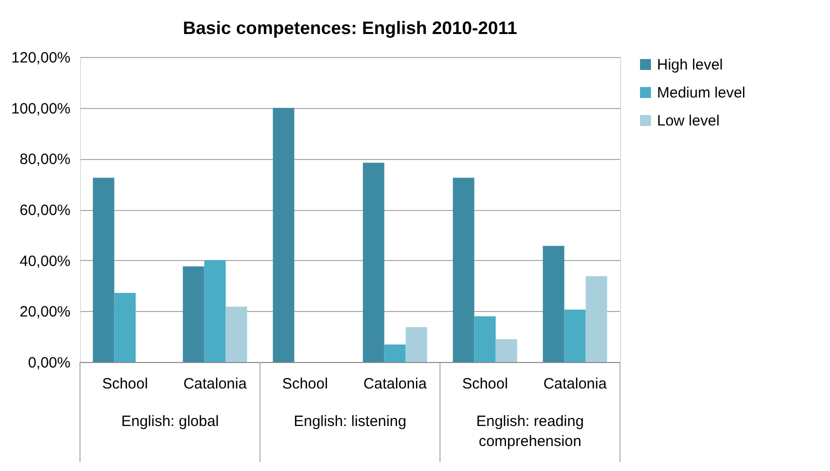  What do you see at coordinates (690, 65) in the screenshot?
I see `legend-label: High level` at bounding box center [690, 65].